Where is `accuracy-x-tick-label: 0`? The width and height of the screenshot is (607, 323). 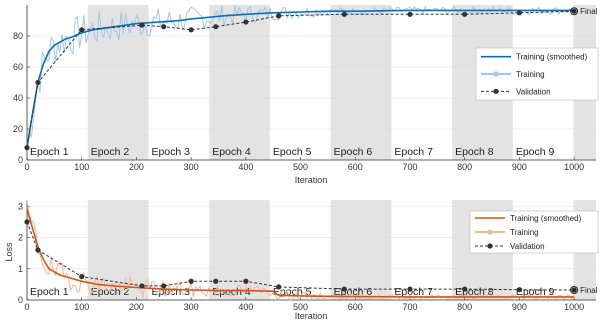 accuracy-x-tick-label: 0 is located at coordinates (26, 167).